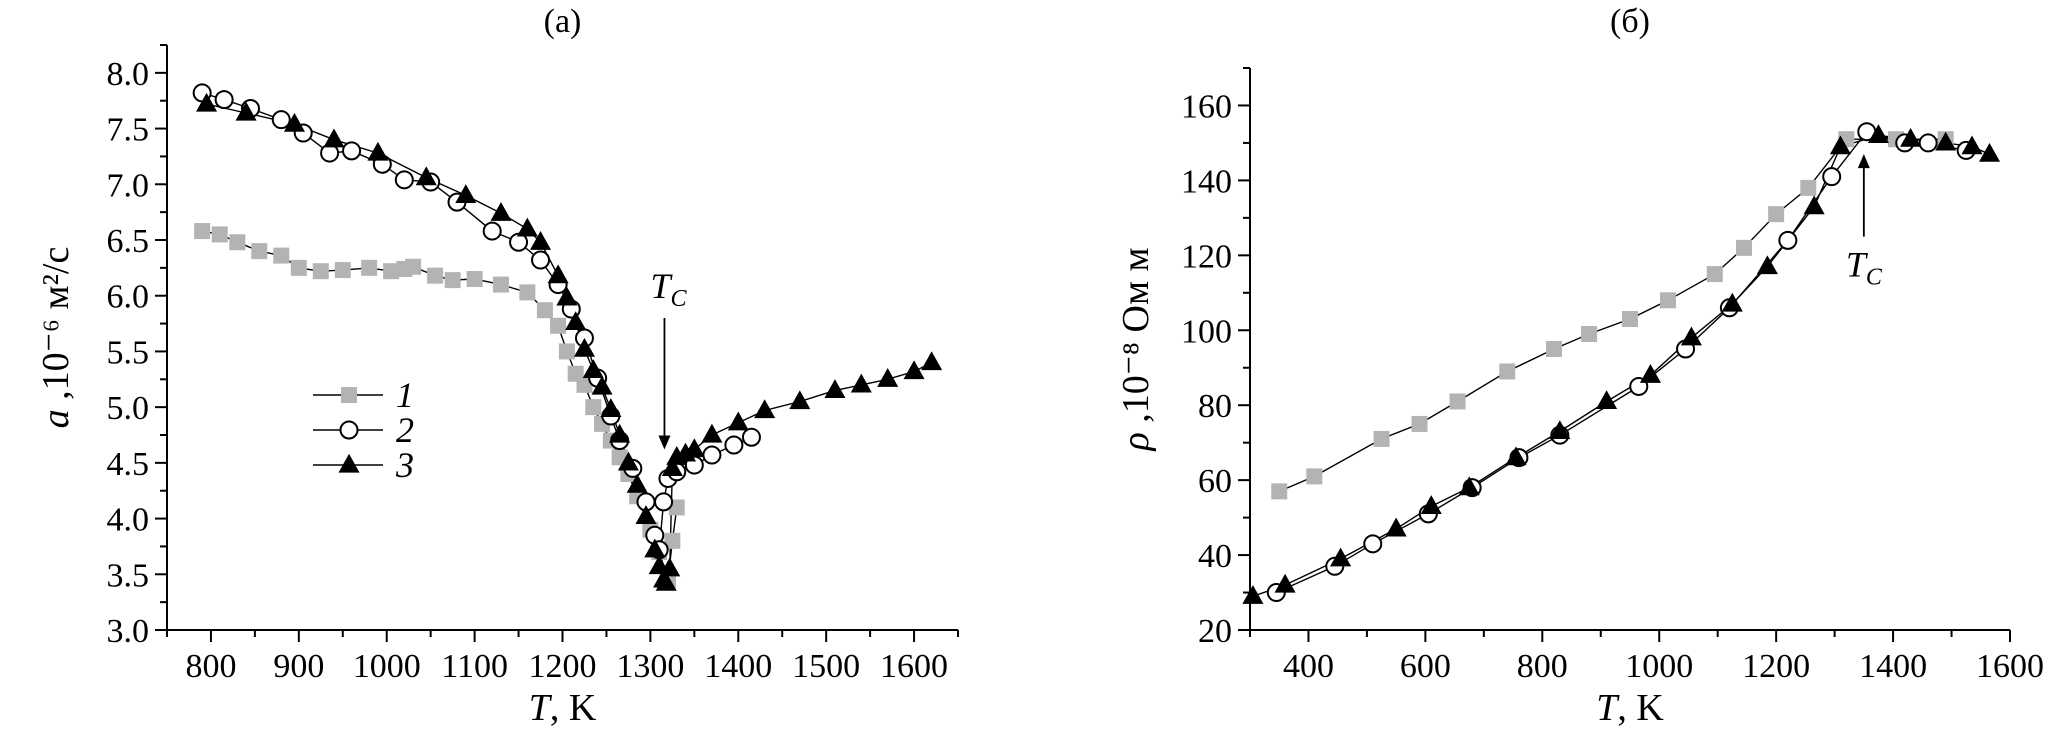  I want to click on x-tick-label: 1100, so click(474, 666).